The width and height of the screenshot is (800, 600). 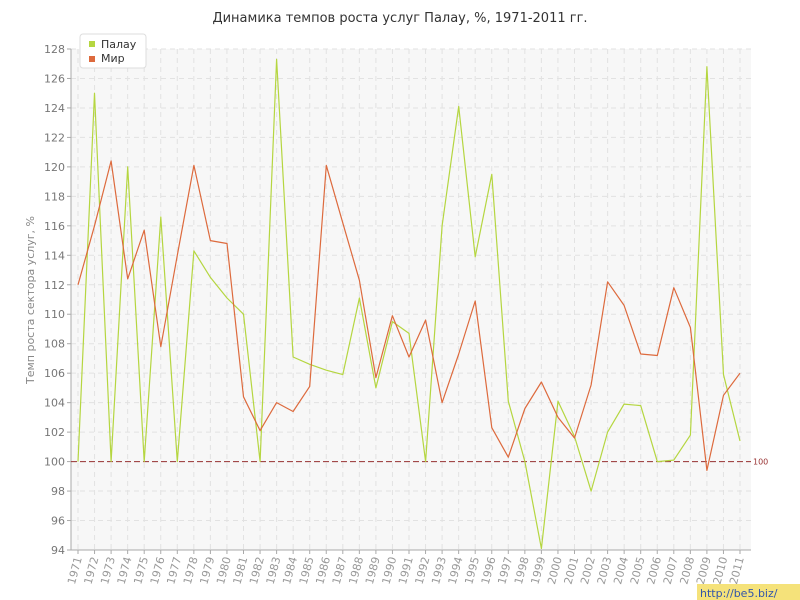 What do you see at coordinates (58, 550) in the screenshot?
I see `y-tick-label: 94` at bounding box center [58, 550].